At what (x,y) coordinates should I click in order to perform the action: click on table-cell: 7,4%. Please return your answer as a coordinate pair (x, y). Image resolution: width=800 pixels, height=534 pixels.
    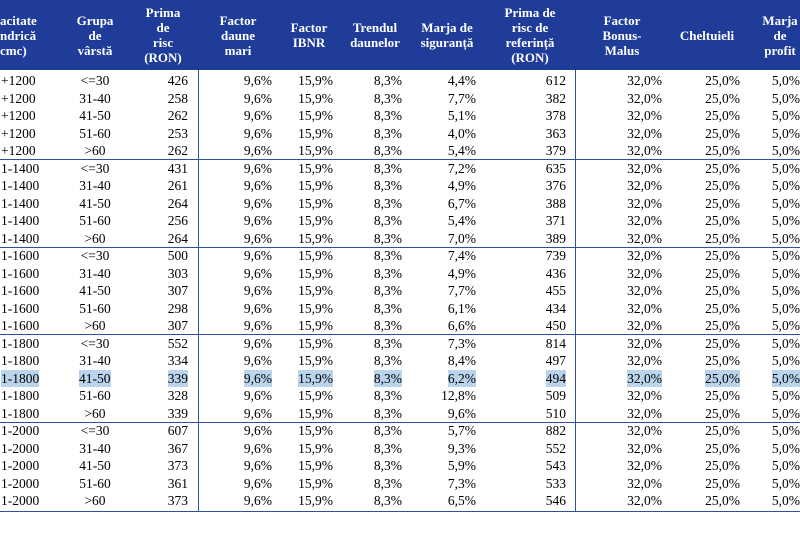
    Looking at the image, I should click on (461, 255).